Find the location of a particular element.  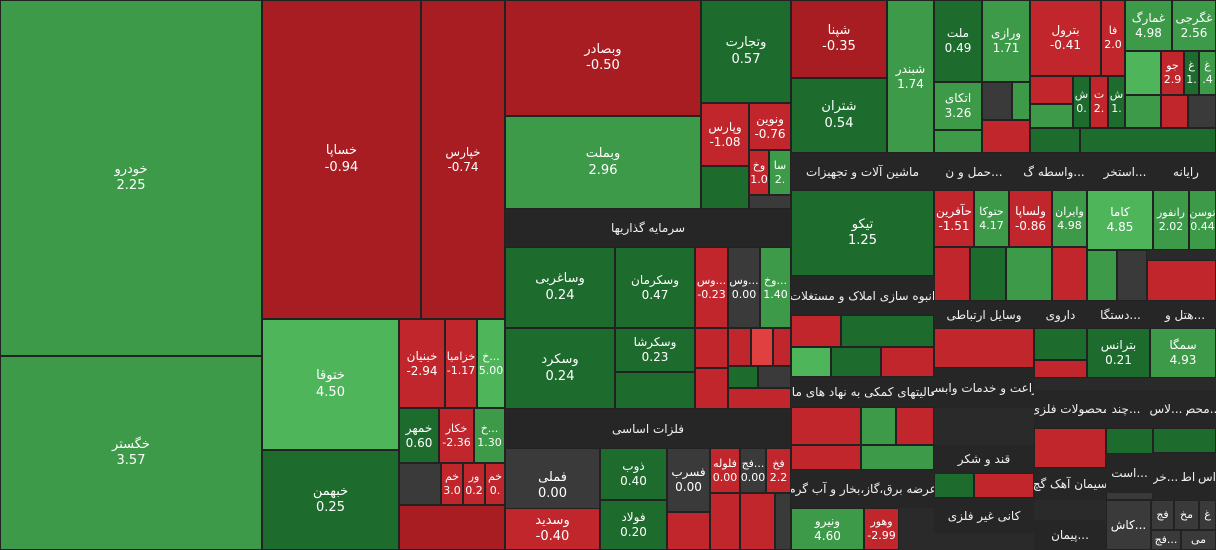

treemap-tile: ذوب 0.40 is located at coordinates (633, 474).